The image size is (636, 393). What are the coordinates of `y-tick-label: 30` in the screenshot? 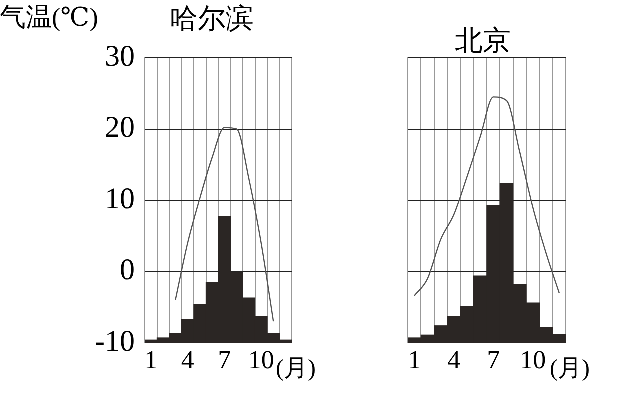 It's located at (120, 56).